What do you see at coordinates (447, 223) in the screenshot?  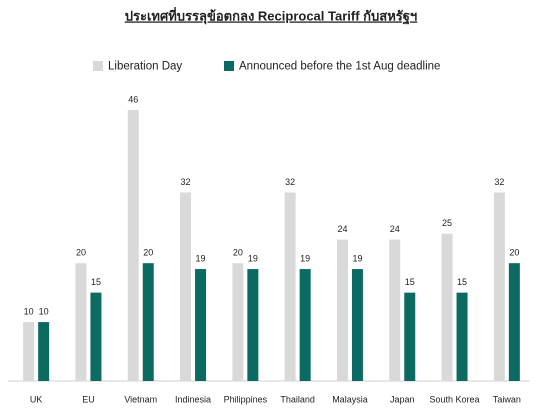 I see `value-label: 25` at bounding box center [447, 223].